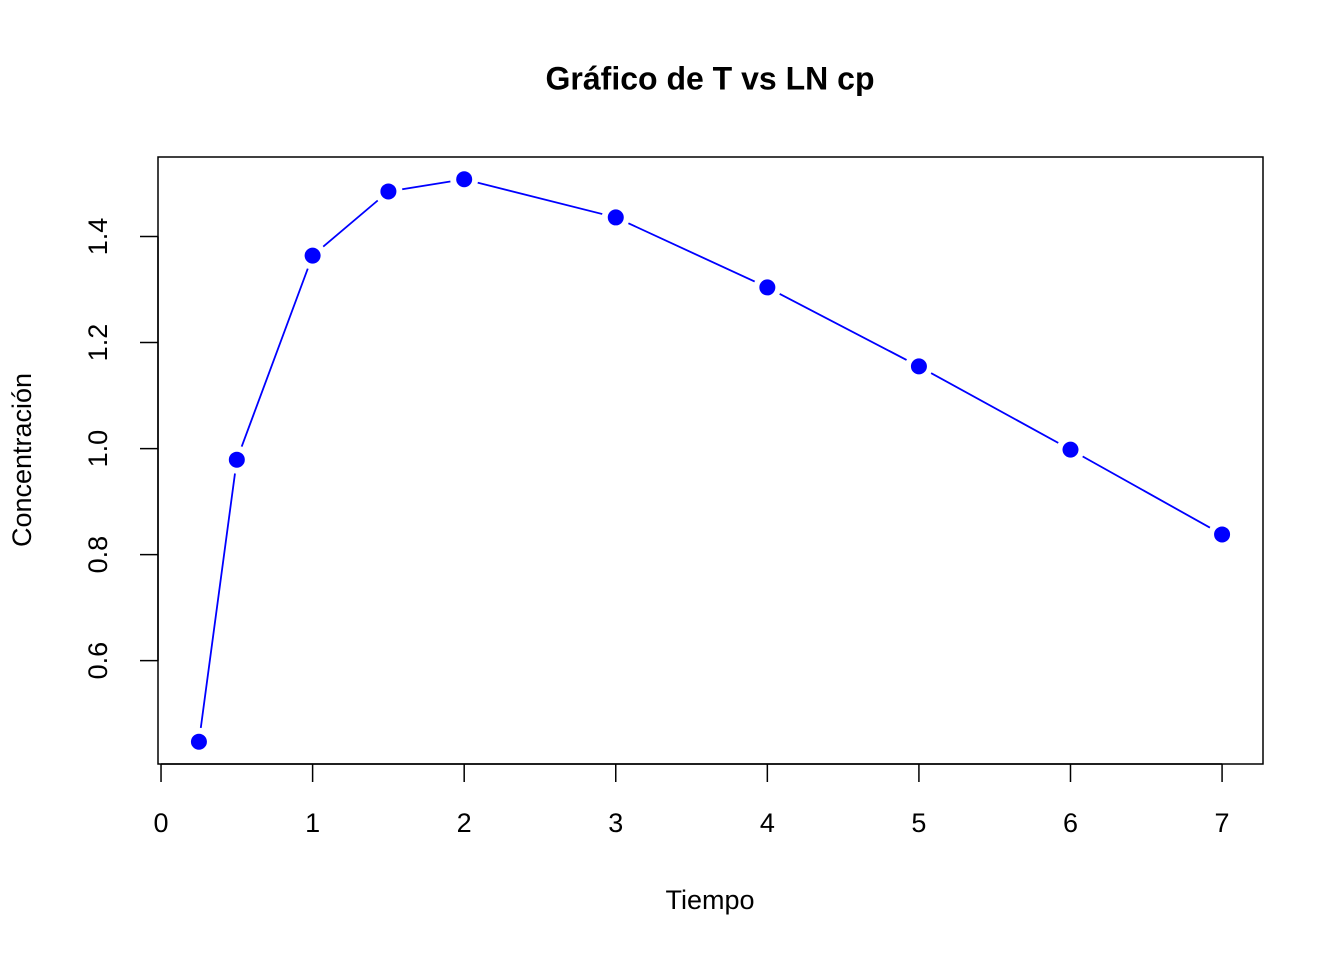 The height and width of the screenshot is (960, 1344). I want to click on x-tick-label: 1, so click(312, 823).